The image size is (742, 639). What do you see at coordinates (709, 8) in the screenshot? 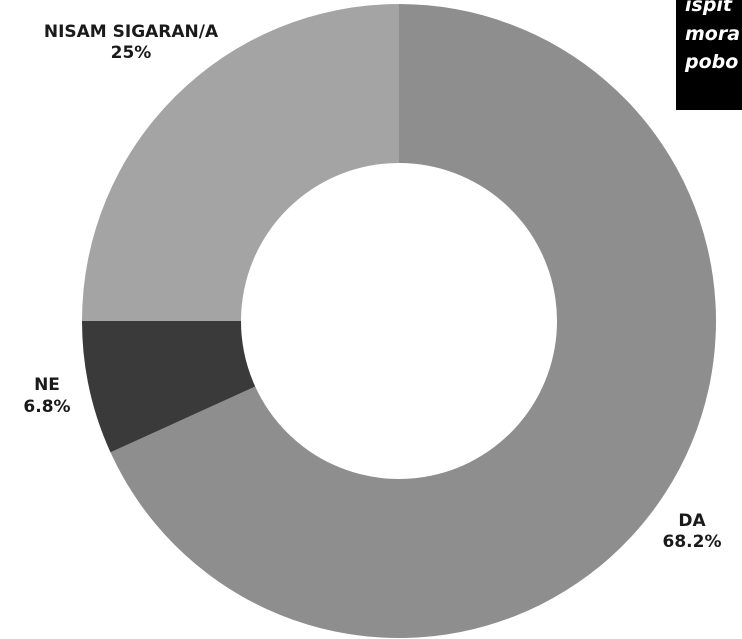
I see `caption-line-1: ispit` at bounding box center [709, 8].